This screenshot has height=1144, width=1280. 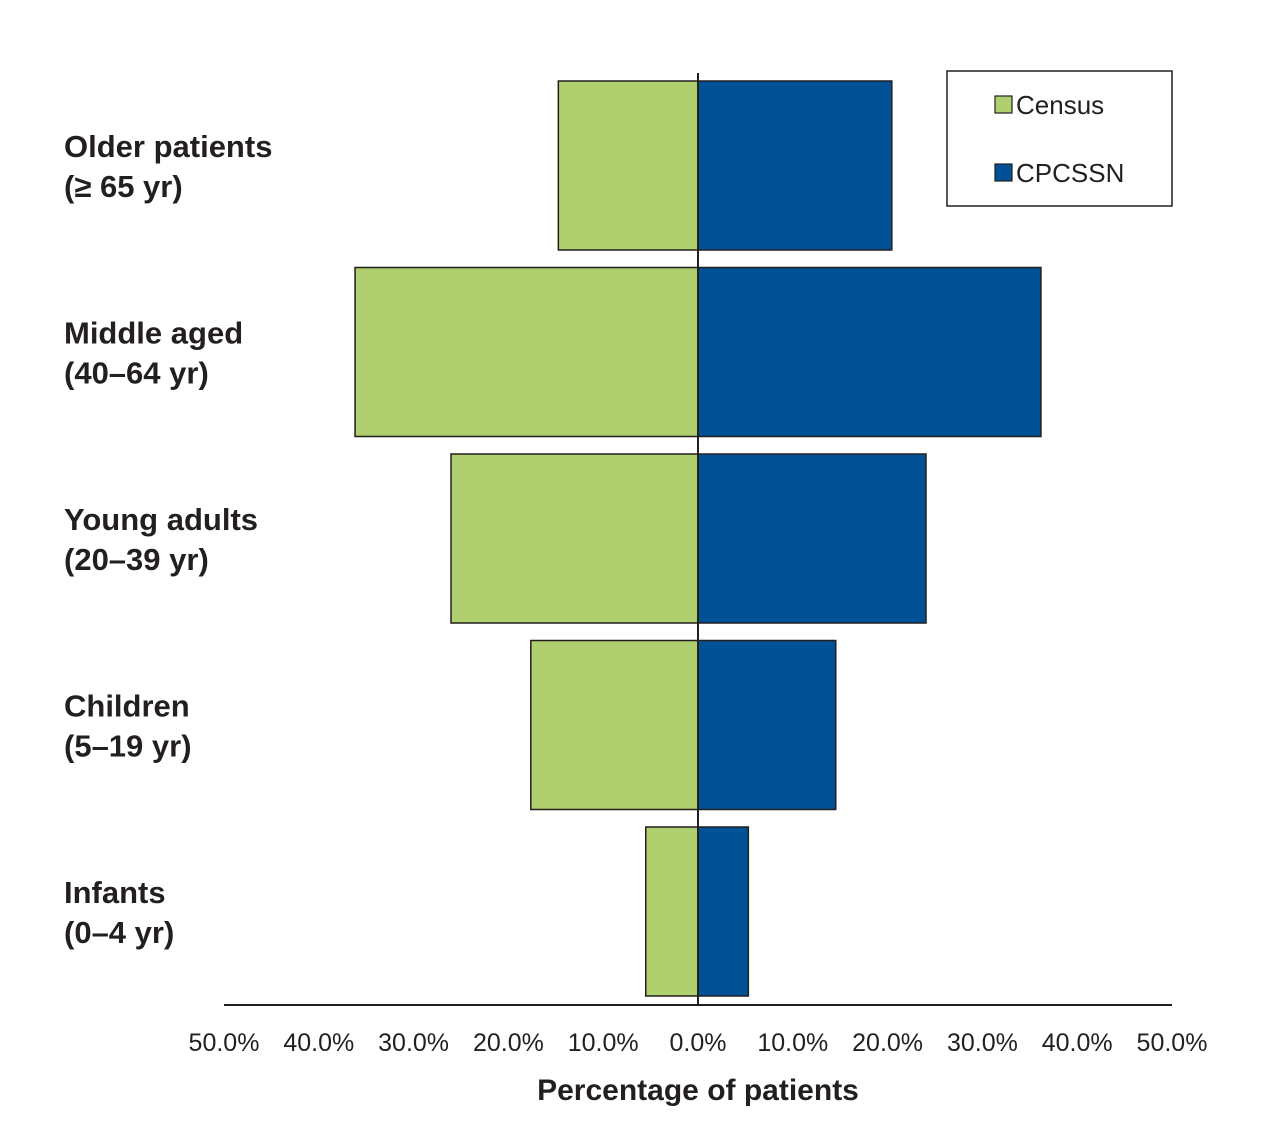 What do you see at coordinates (1172, 1043) in the screenshot?
I see `x-tick-label-10: 50.0%` at bounding box center [1172, 1043].